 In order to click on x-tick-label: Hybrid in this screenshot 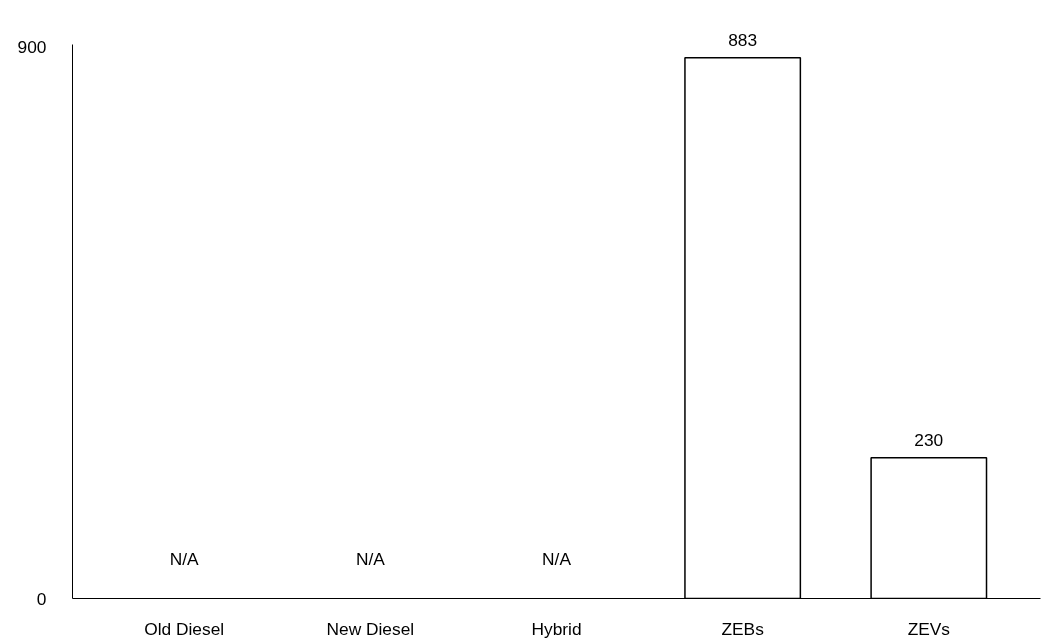, I will do `click(556, 628)`.